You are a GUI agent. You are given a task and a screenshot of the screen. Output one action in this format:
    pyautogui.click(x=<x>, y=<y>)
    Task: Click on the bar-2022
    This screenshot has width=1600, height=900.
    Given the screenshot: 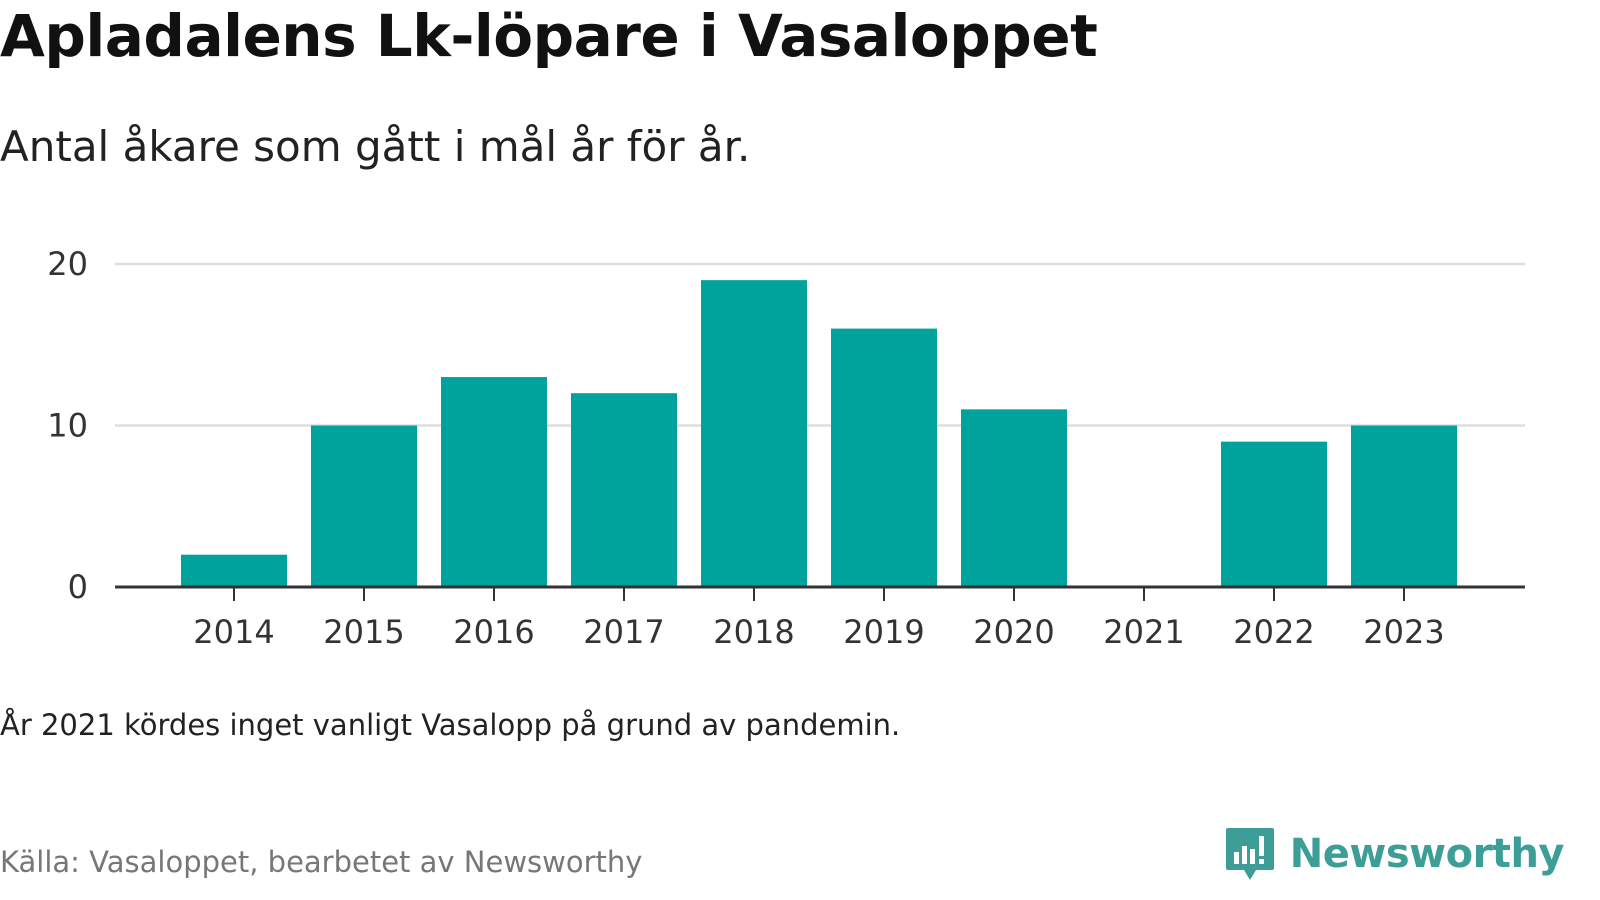 What is the action you would take?
    pyautogui.click(x=1274, y=514)
    